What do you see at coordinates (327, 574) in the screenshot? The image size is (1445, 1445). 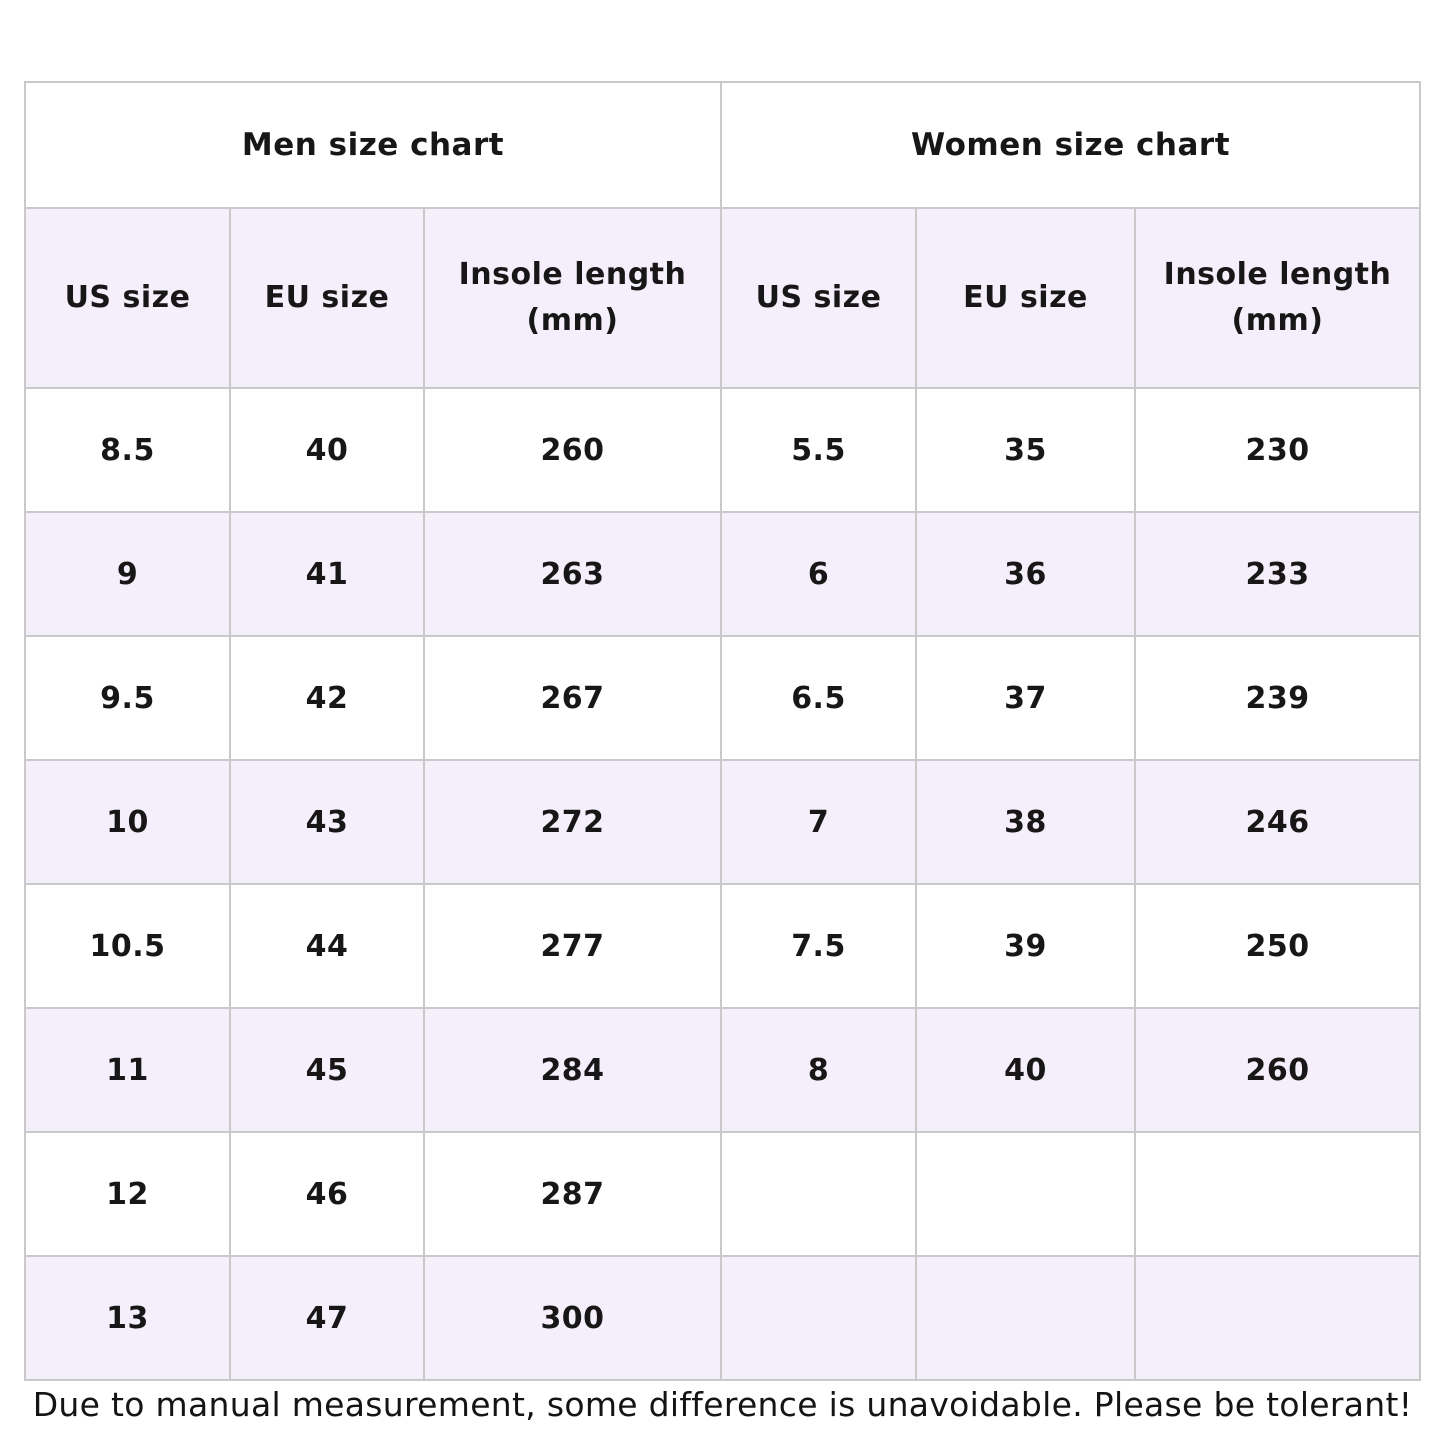 I see `men-eu-cell: 41` at bounding box center [327, 574].